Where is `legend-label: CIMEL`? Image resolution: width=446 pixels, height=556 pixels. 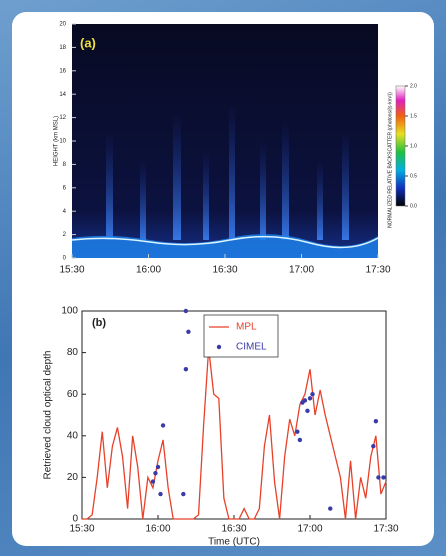
legend-label: CIMEL is located at coordinates (251, 347).